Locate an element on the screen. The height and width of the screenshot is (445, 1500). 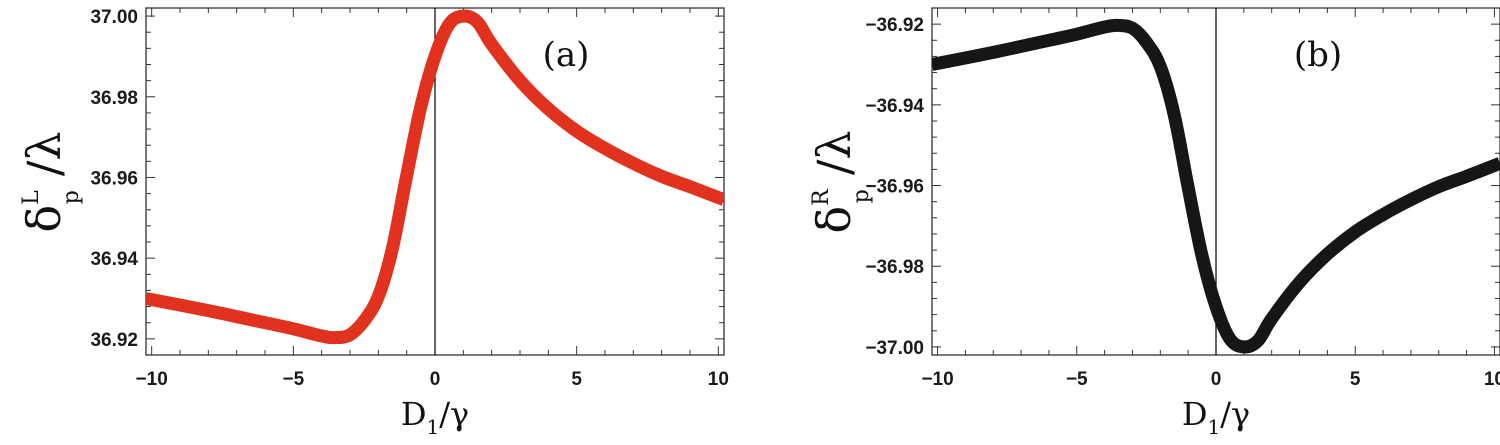
y-tick-label: −36.98 is located at coordinates (894, 267).